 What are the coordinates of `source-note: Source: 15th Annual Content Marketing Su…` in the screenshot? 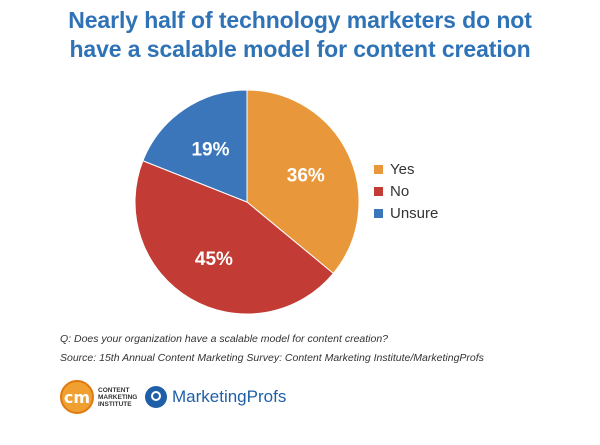 It's located at (272, 358).